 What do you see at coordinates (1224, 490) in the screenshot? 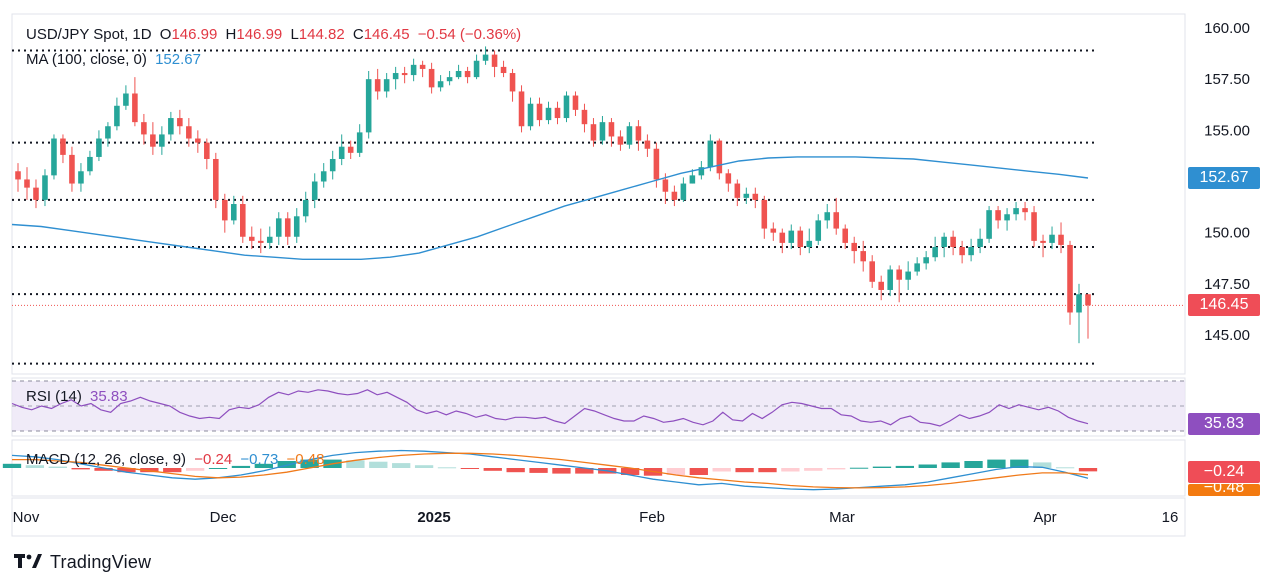
I see `macd-signal-badge: −0.48` at bounding box center [1224, 490].